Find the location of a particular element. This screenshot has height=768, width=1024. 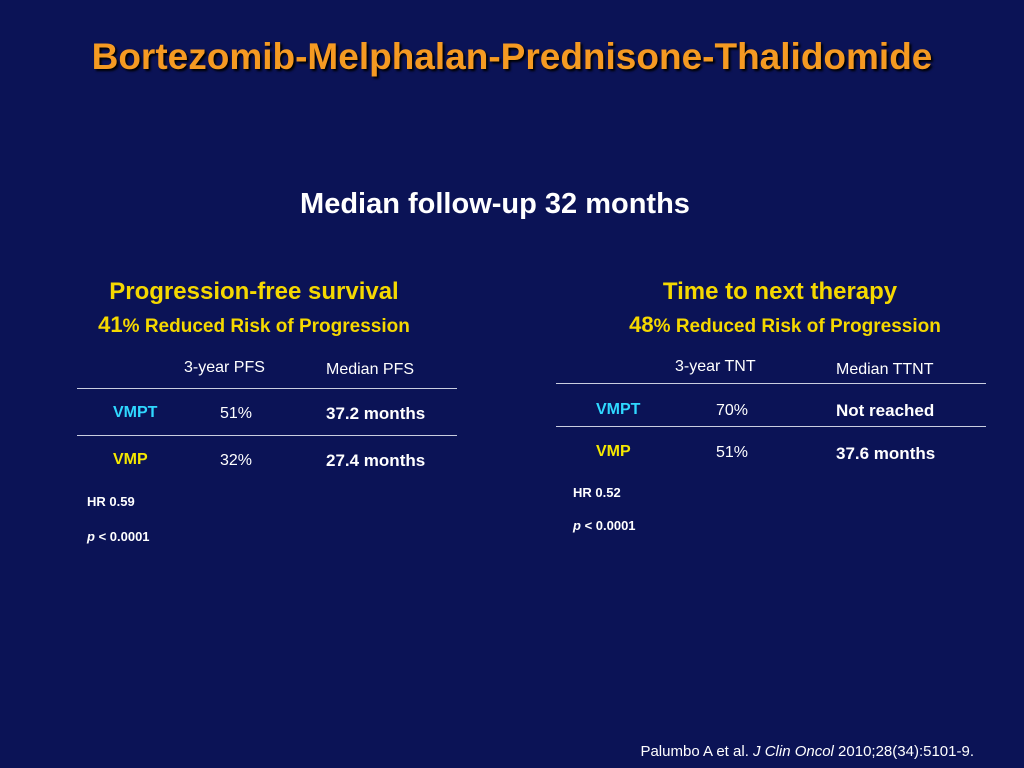

citation-details: 2010;28(34):5101-9. is located at coordinates (903, 751).